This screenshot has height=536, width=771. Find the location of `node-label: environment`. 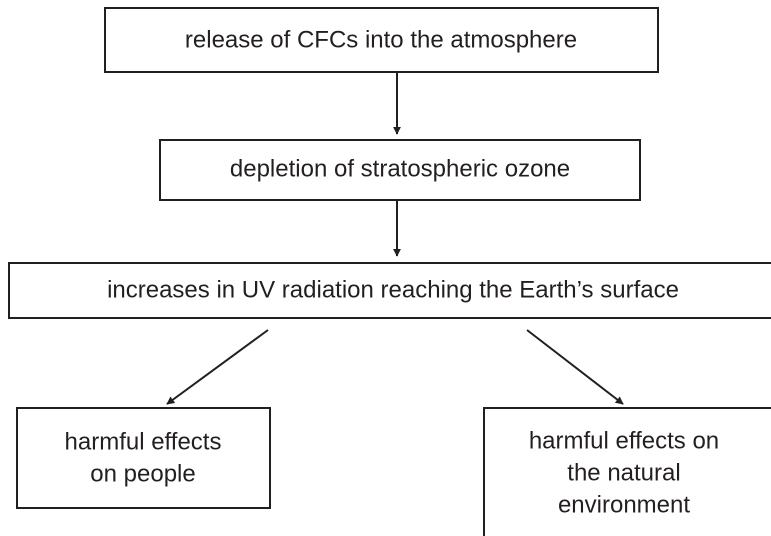

node-label: environment is located at coordinates (624, 504).